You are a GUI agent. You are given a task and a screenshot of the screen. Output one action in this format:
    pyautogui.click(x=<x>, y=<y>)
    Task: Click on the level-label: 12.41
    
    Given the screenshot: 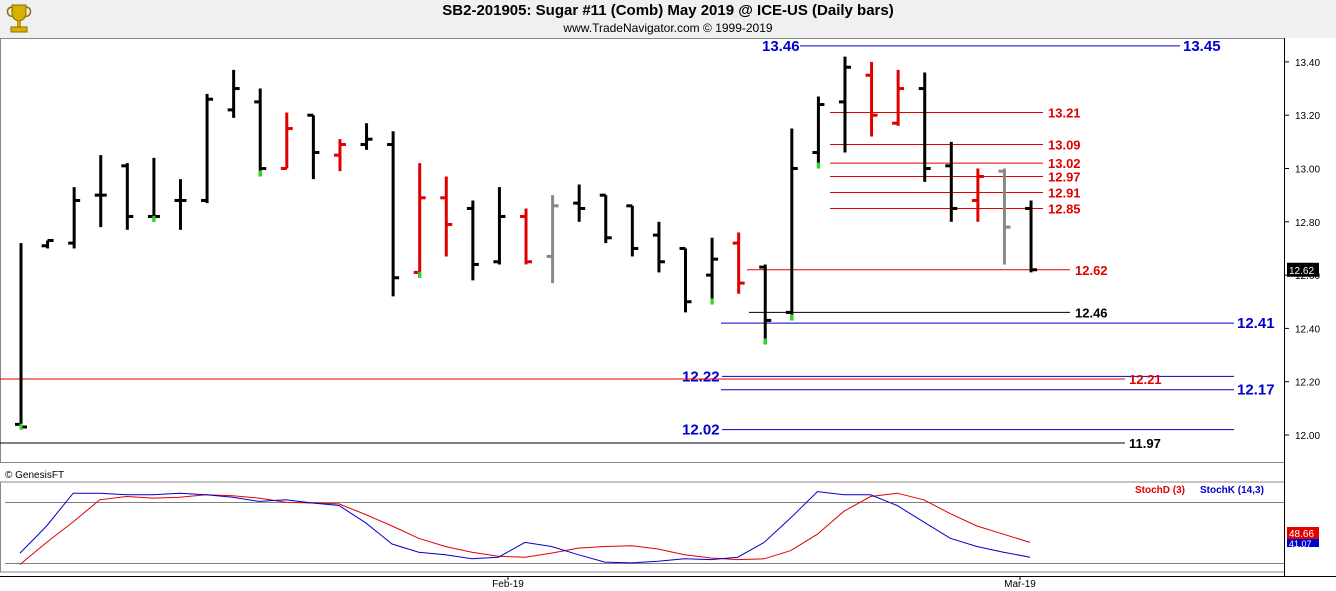 What is the action you would take?
    pyautogui.click(x=1256, y=323)
    